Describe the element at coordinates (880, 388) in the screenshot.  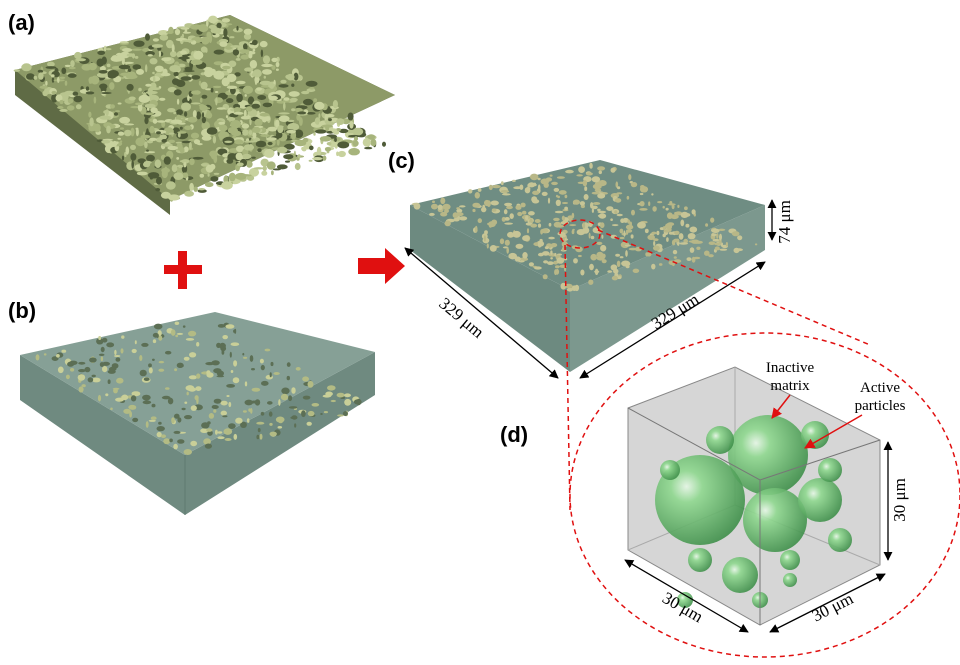
I see `annotation: Active` at that location.